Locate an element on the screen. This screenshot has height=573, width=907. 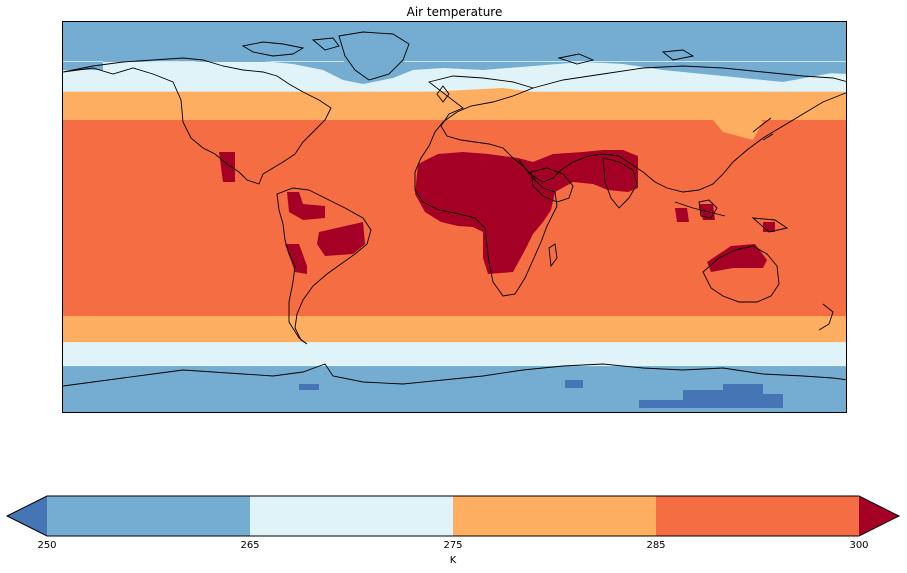
hot-region-new-guinea is located at coordinates (769, 227).